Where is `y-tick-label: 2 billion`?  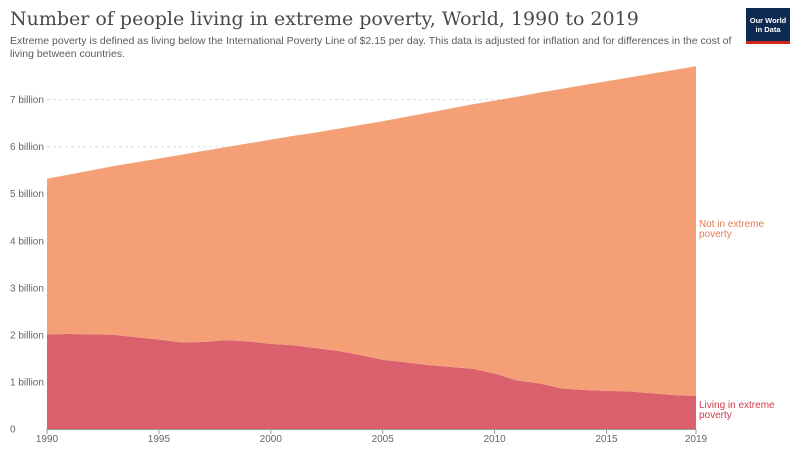
y-tick-label: 2 billion is located at coordinates (27, 335).